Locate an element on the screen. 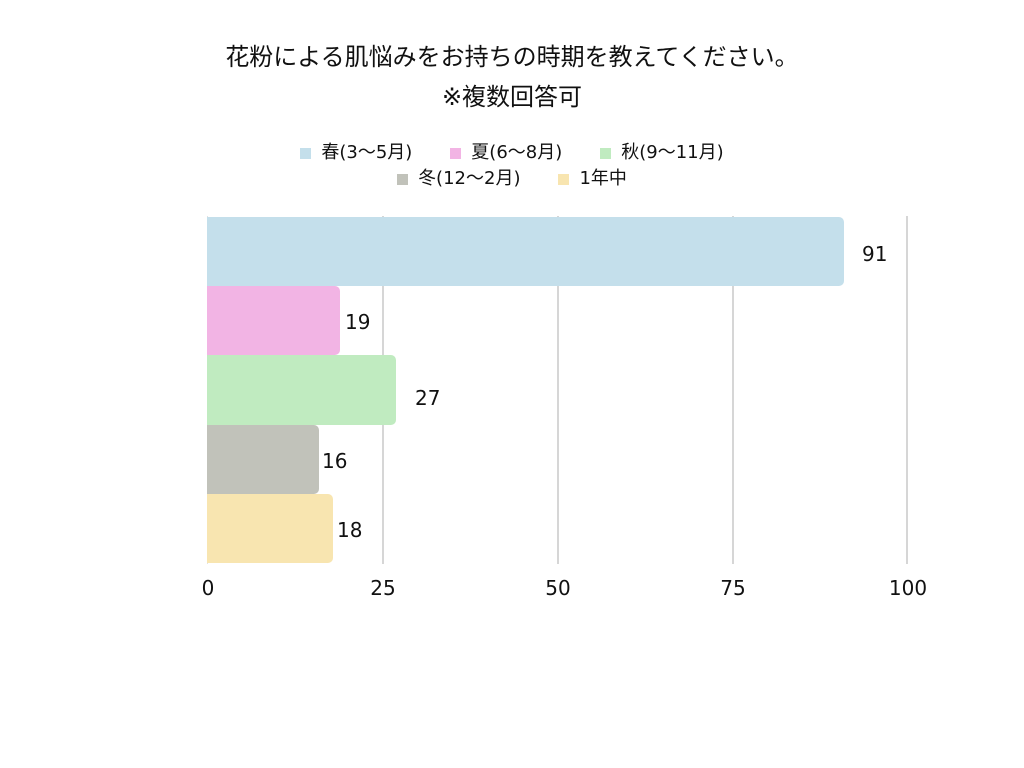  legend-label: 秋(9〜11月) is located at coordinates (672, 152).